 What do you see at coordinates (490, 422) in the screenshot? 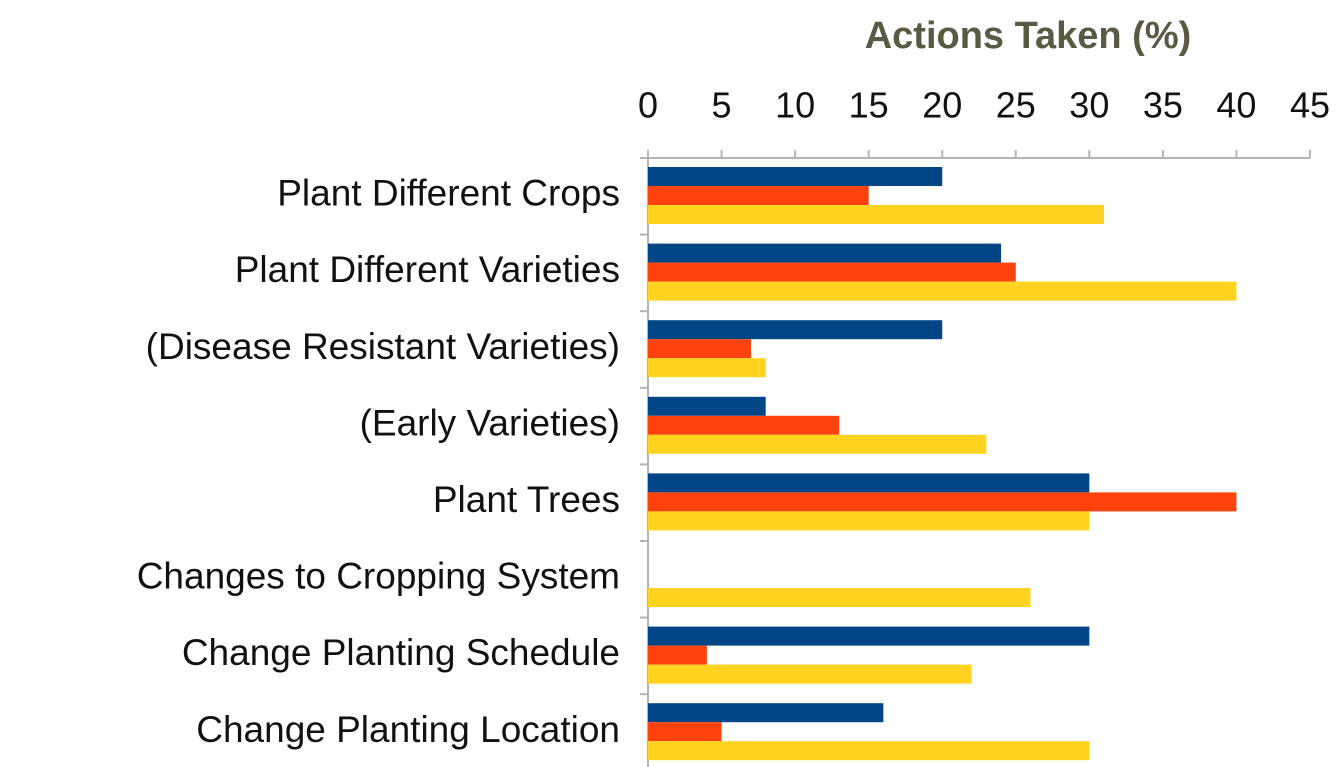
I see `y-tick-label: (Early Varieties)` at bounding box center [490, 422].